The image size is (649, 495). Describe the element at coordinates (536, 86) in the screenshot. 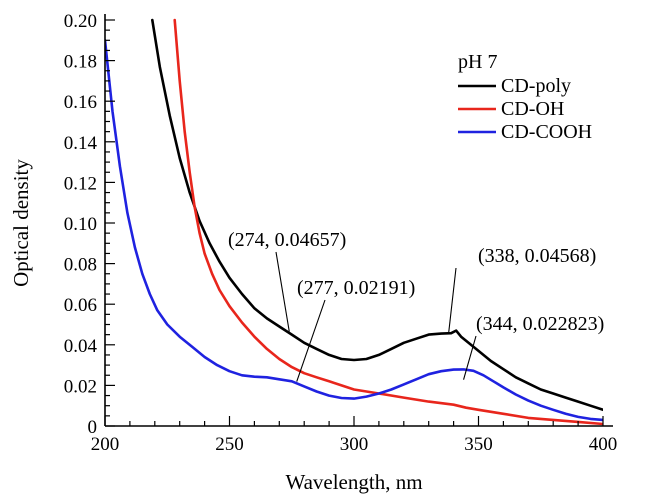

I see `legend-entry-label: CD-poly` at that location.